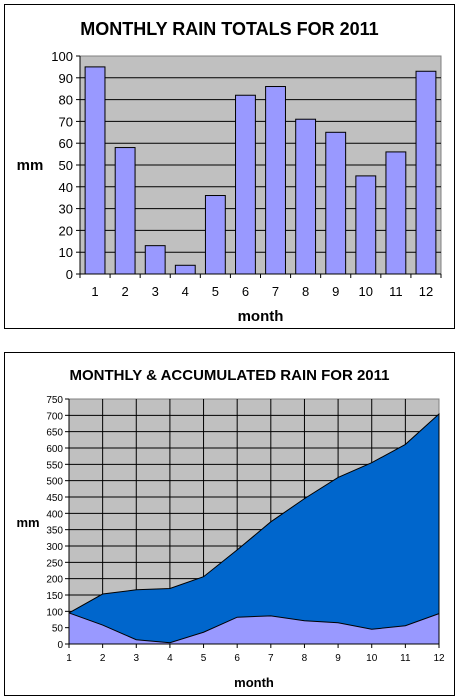  I want to click on y-tick-label: 400, so click(54, 514).